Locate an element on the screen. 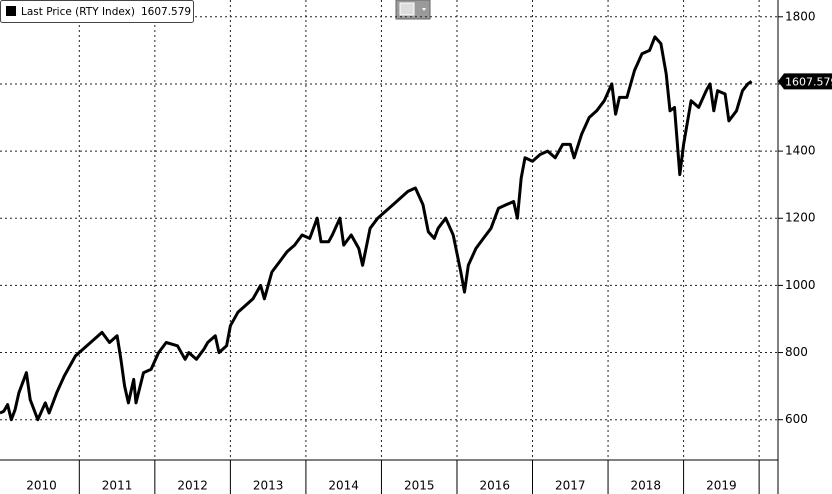 The image size is (832, 494). x-tick-label: 2015 is located at coordinates (419, 486).